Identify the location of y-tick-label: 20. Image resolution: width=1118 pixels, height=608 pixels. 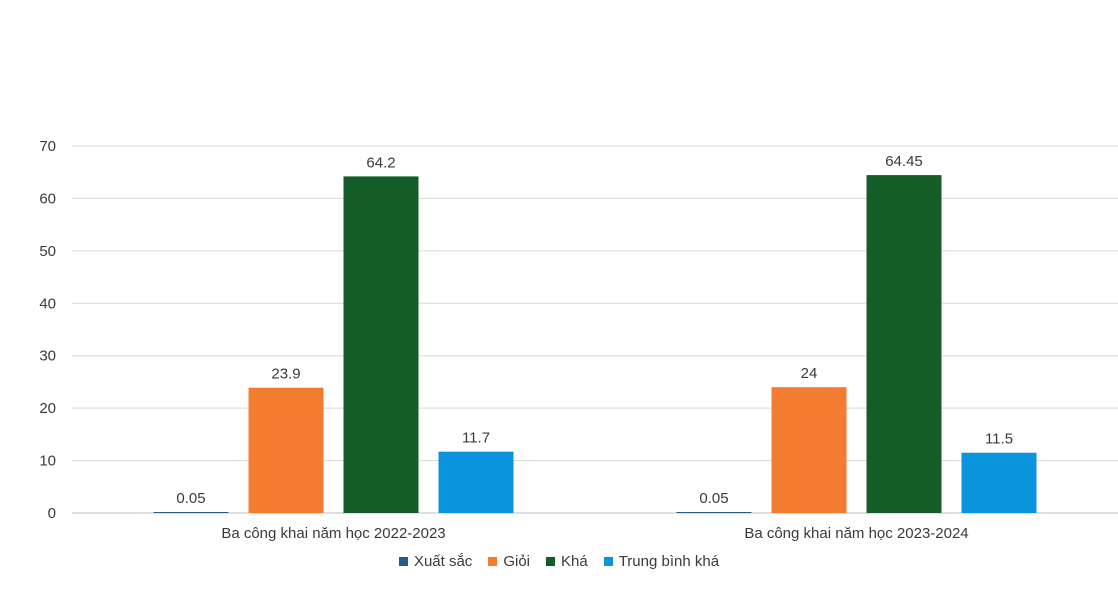
(47, 408).